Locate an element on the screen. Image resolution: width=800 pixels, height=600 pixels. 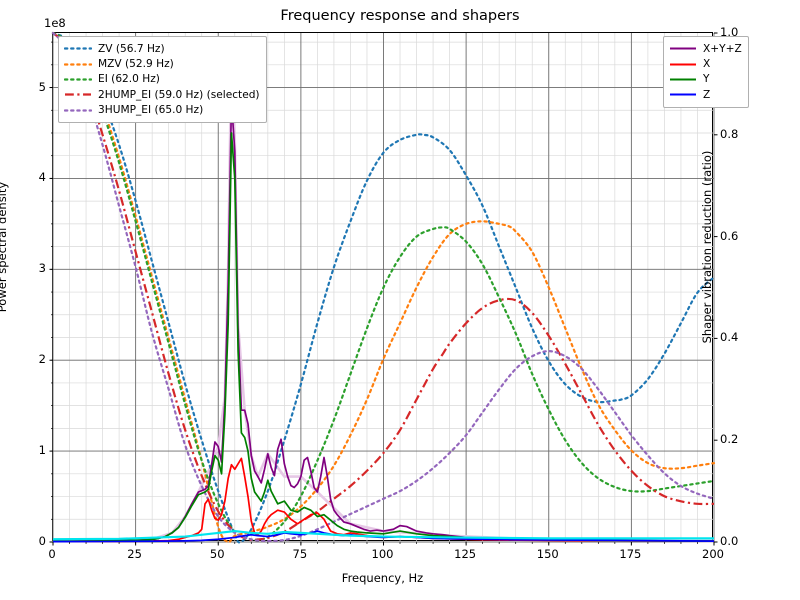
axis-legend-label: Y is located at coordinates (706, 79).